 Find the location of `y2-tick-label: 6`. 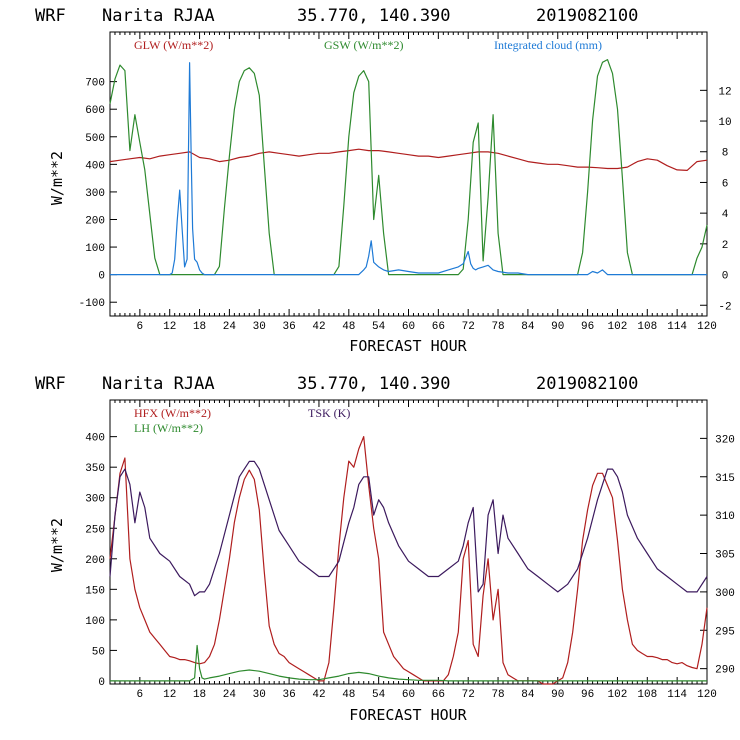

y2-tick-label: 6 is located at coordinates (725, 184).